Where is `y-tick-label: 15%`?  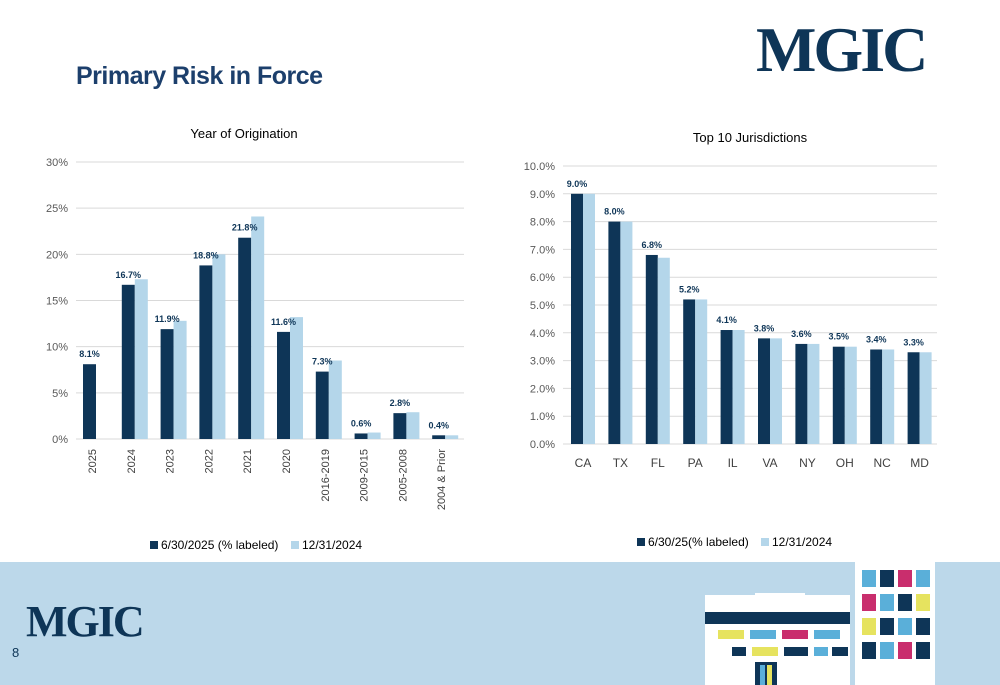 y-tick-label: 15% is located at coordinates (57, 302).